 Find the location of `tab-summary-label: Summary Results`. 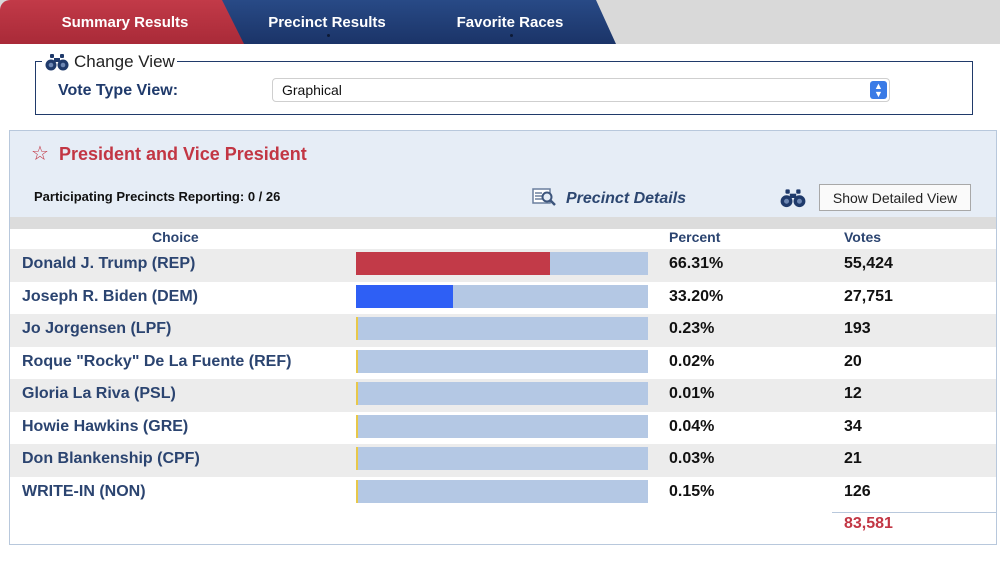

tab-summary-label: Summary Results is located at coordinates (125, 22).